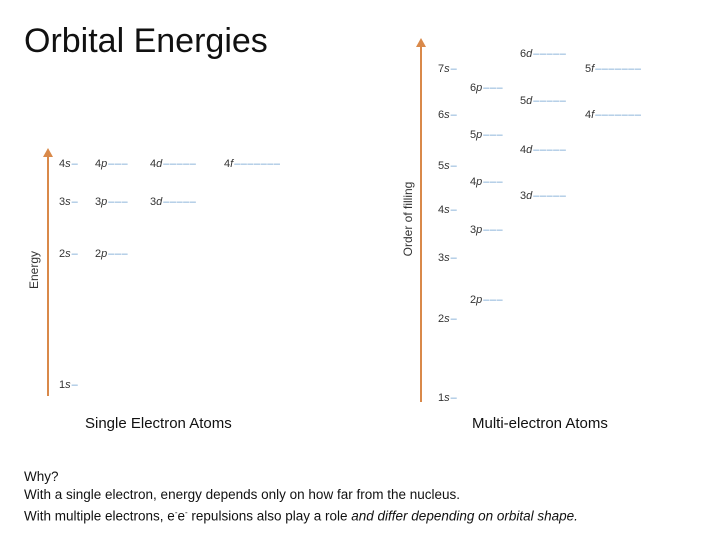 The image size is (720, 540). I want to click on left-orbital-1s: 1s–, so click(68, 385).